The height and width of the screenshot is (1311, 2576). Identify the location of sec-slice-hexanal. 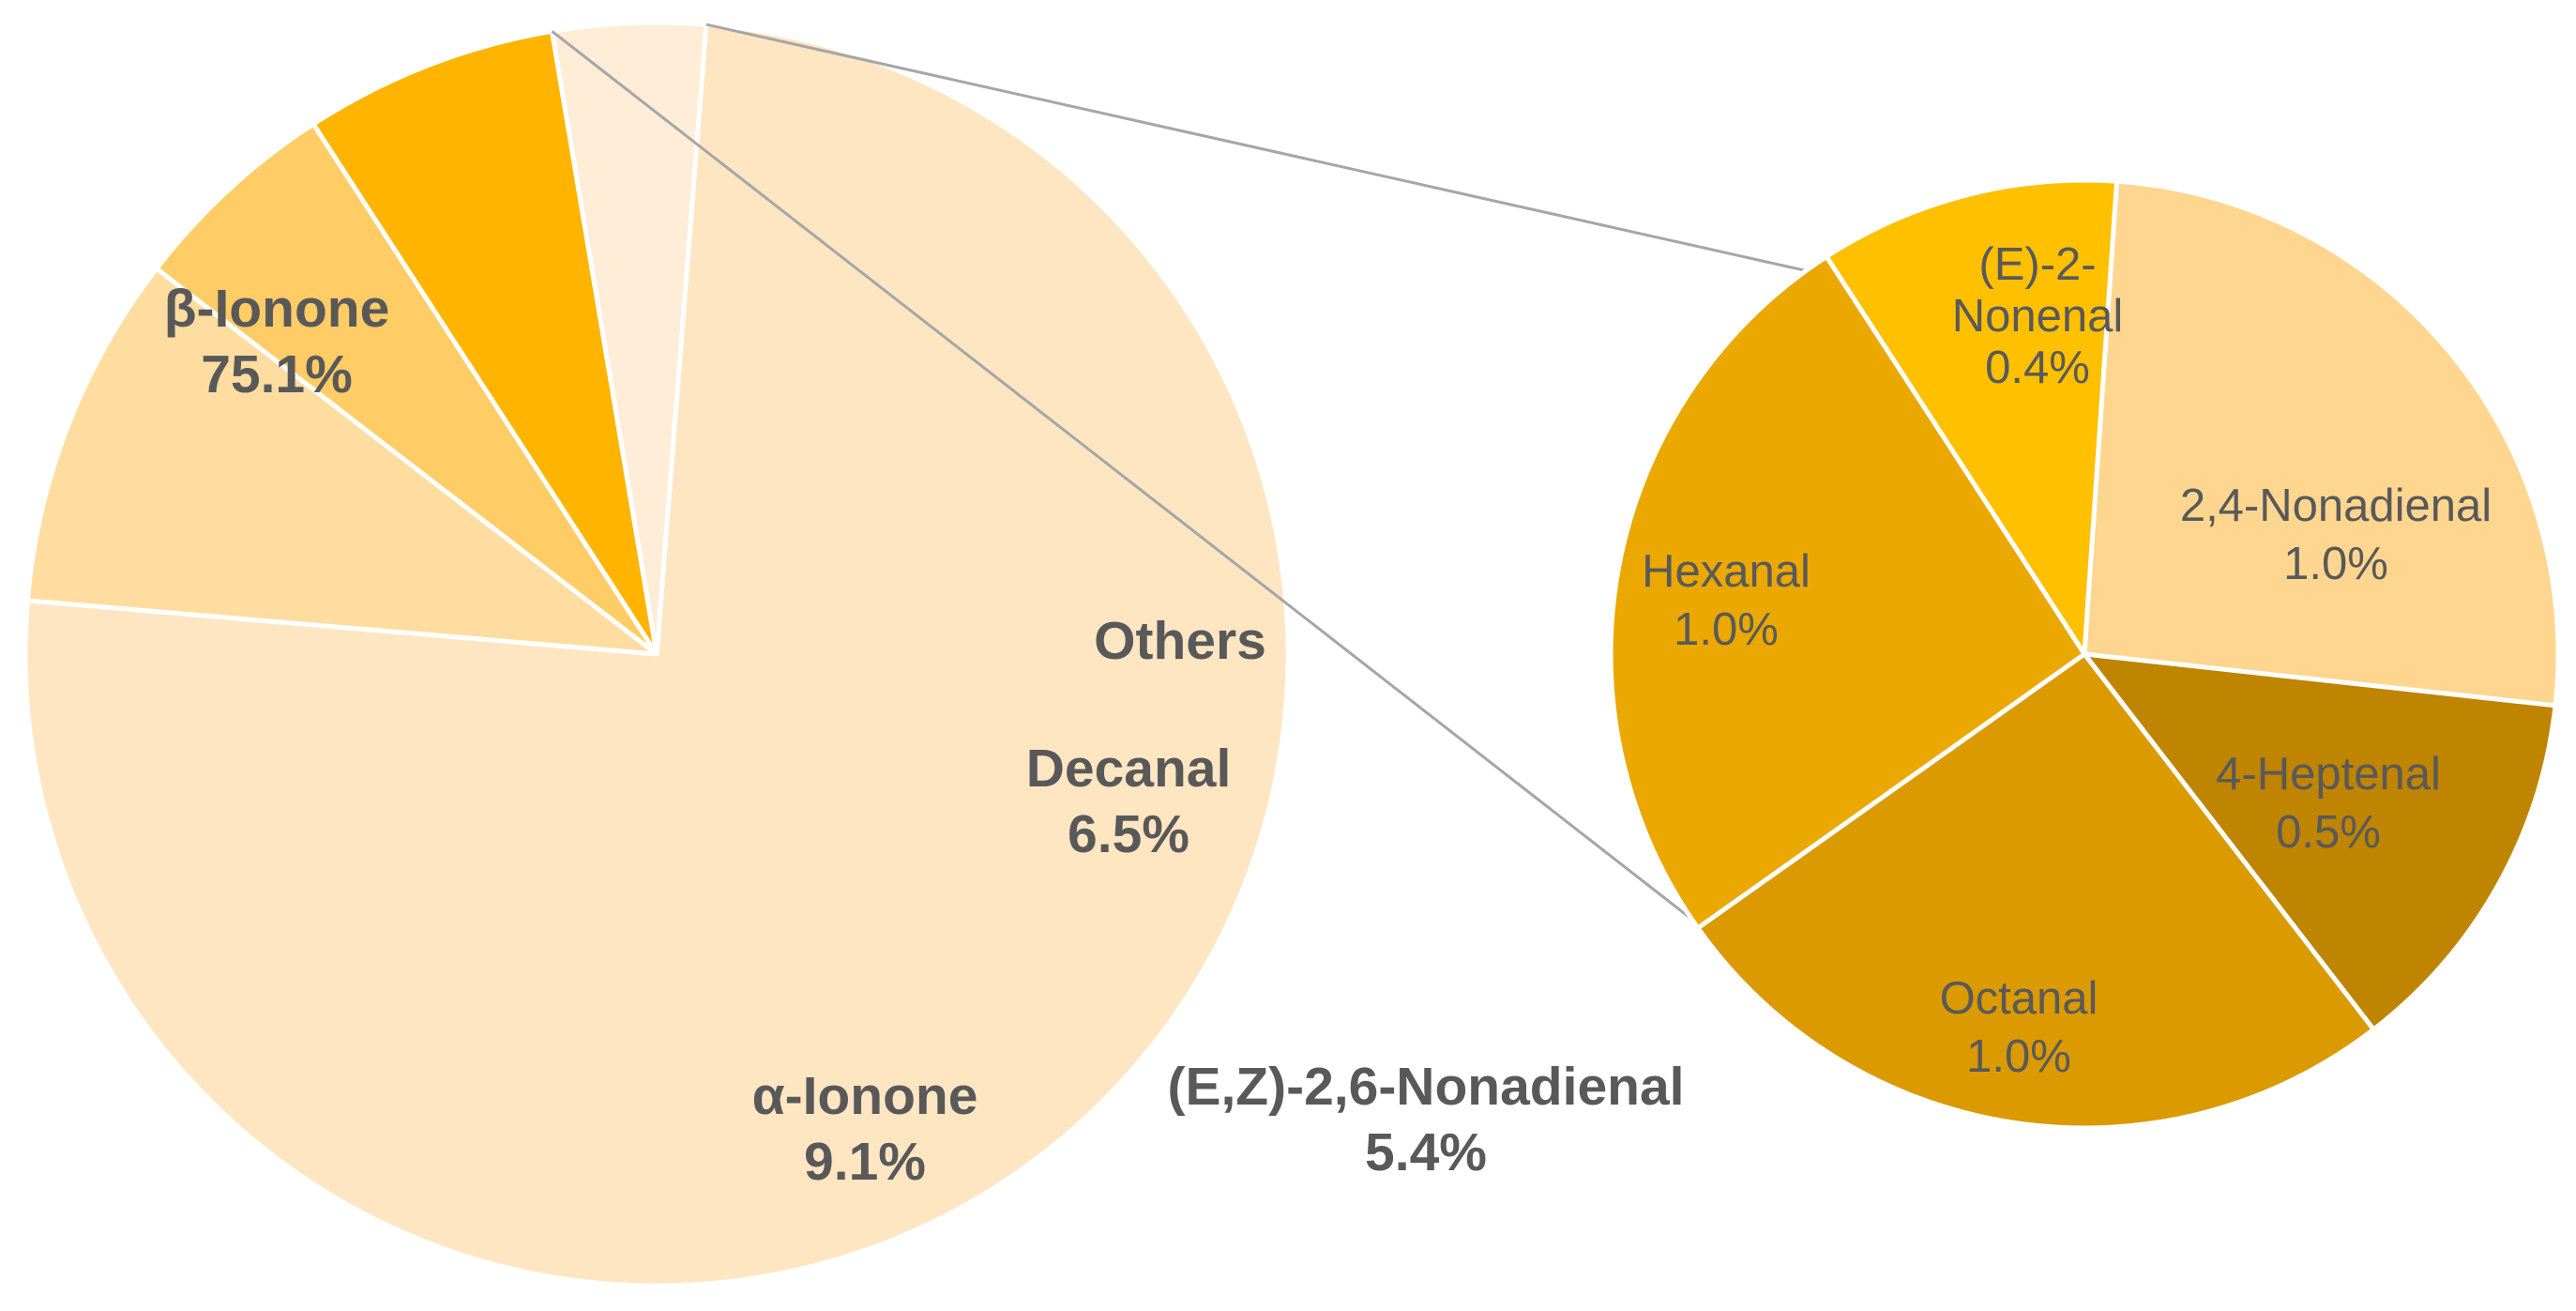
(1847, 592).